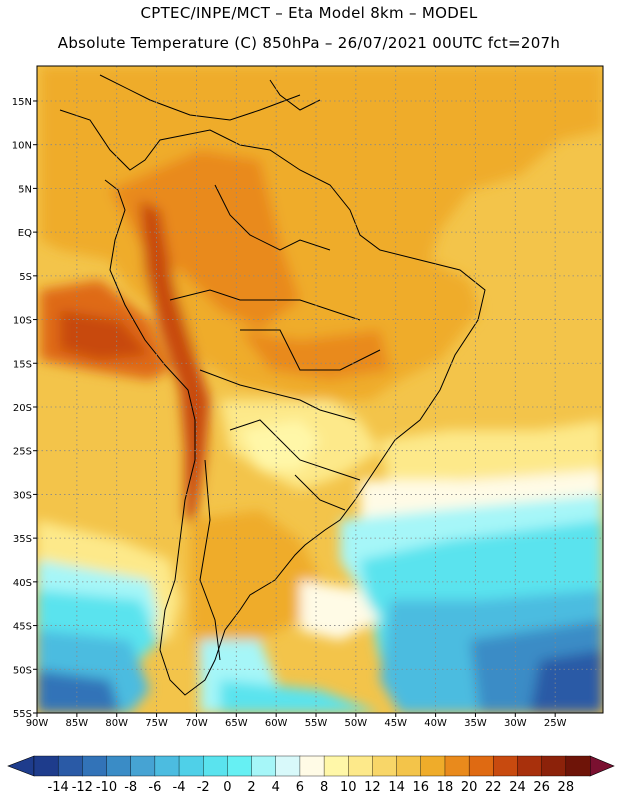 The height and width of the screenshot is (800, 618). Describe the element at coordinates (276, 787) in the screenshot. I see `colorbar-label: 4` at that location.